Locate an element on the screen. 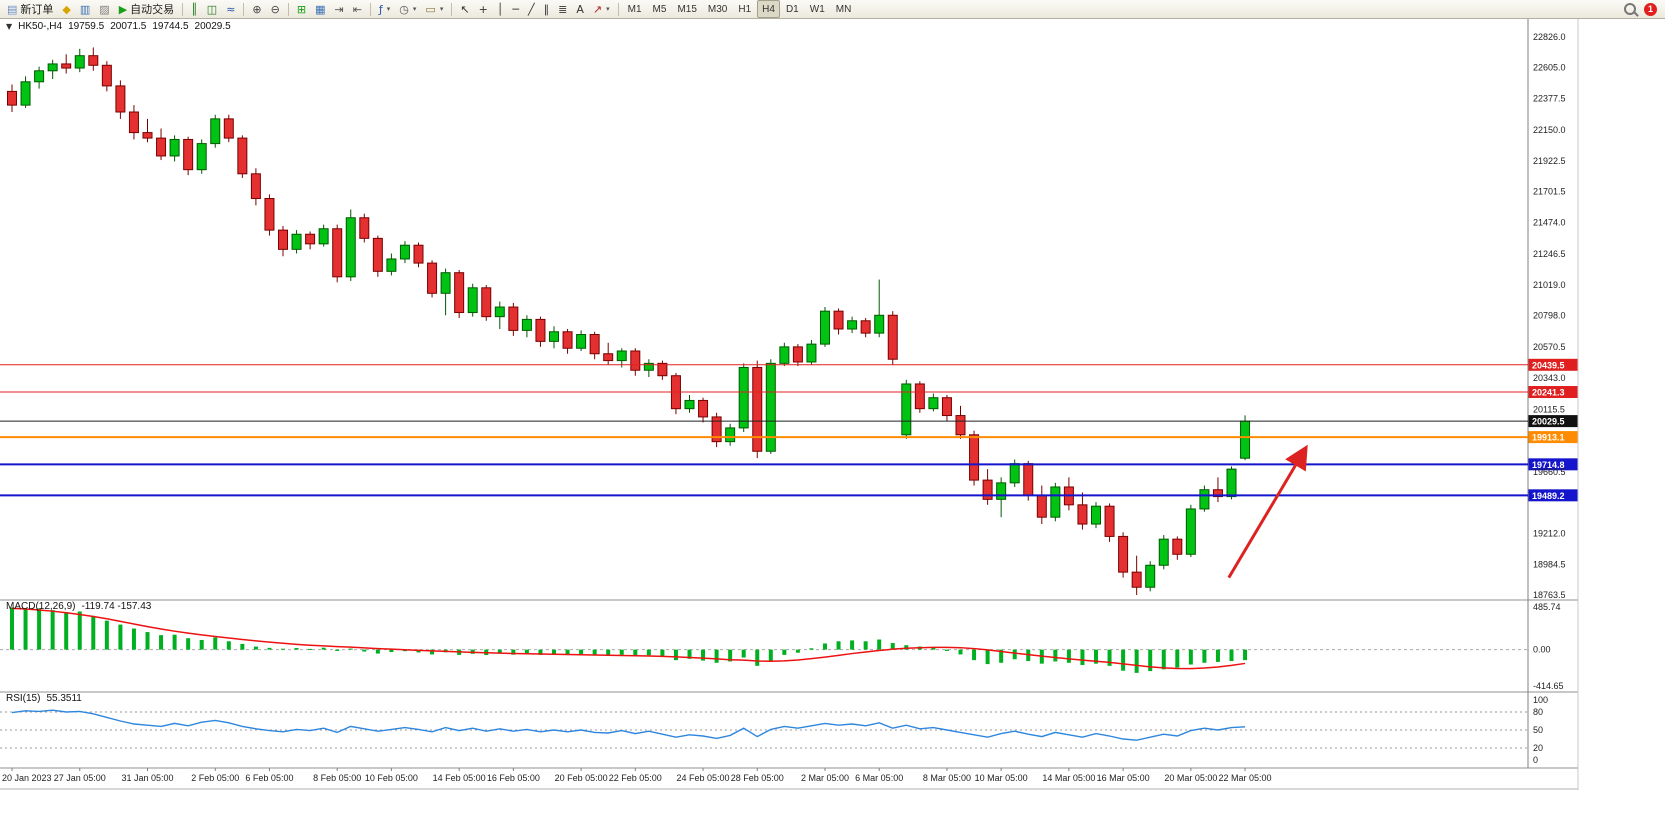  timeframe-m1: M1 is located at coordinates (634, 9).